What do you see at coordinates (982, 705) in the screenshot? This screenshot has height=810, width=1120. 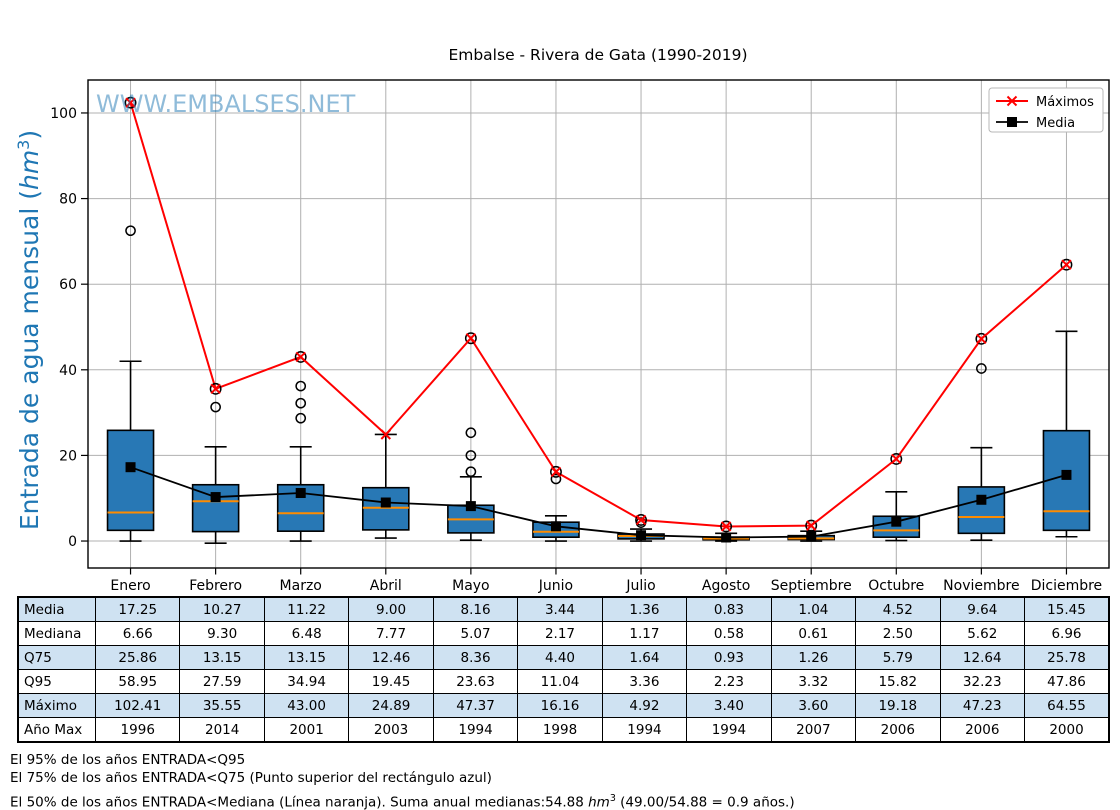 I see `table-cell: 47.23` at bounding box center [982, 705].